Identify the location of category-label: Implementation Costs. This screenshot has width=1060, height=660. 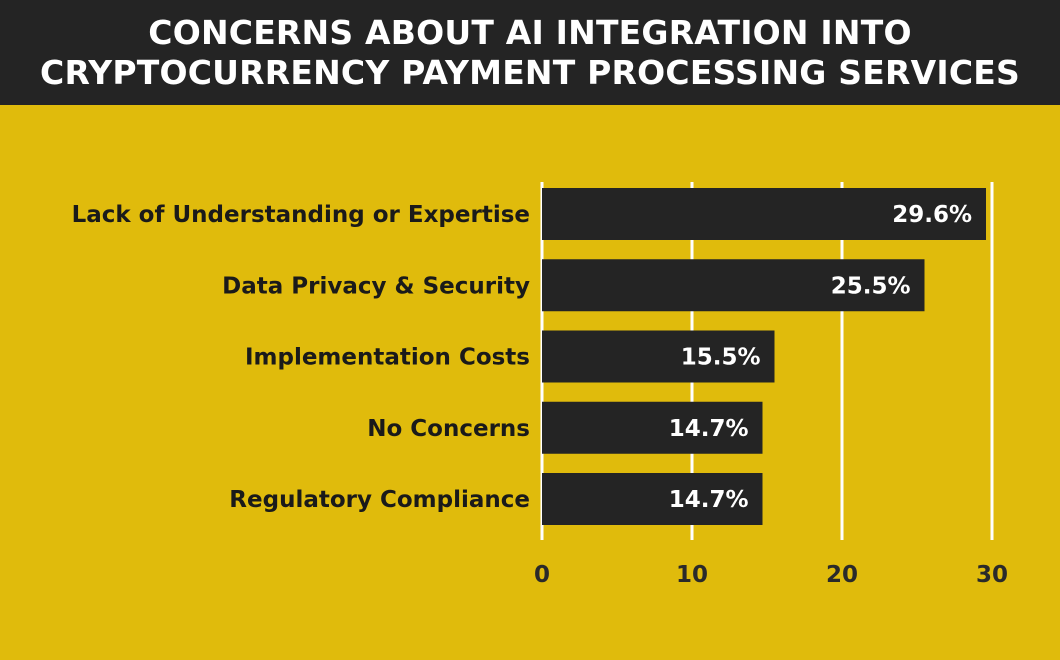
(387, 358).